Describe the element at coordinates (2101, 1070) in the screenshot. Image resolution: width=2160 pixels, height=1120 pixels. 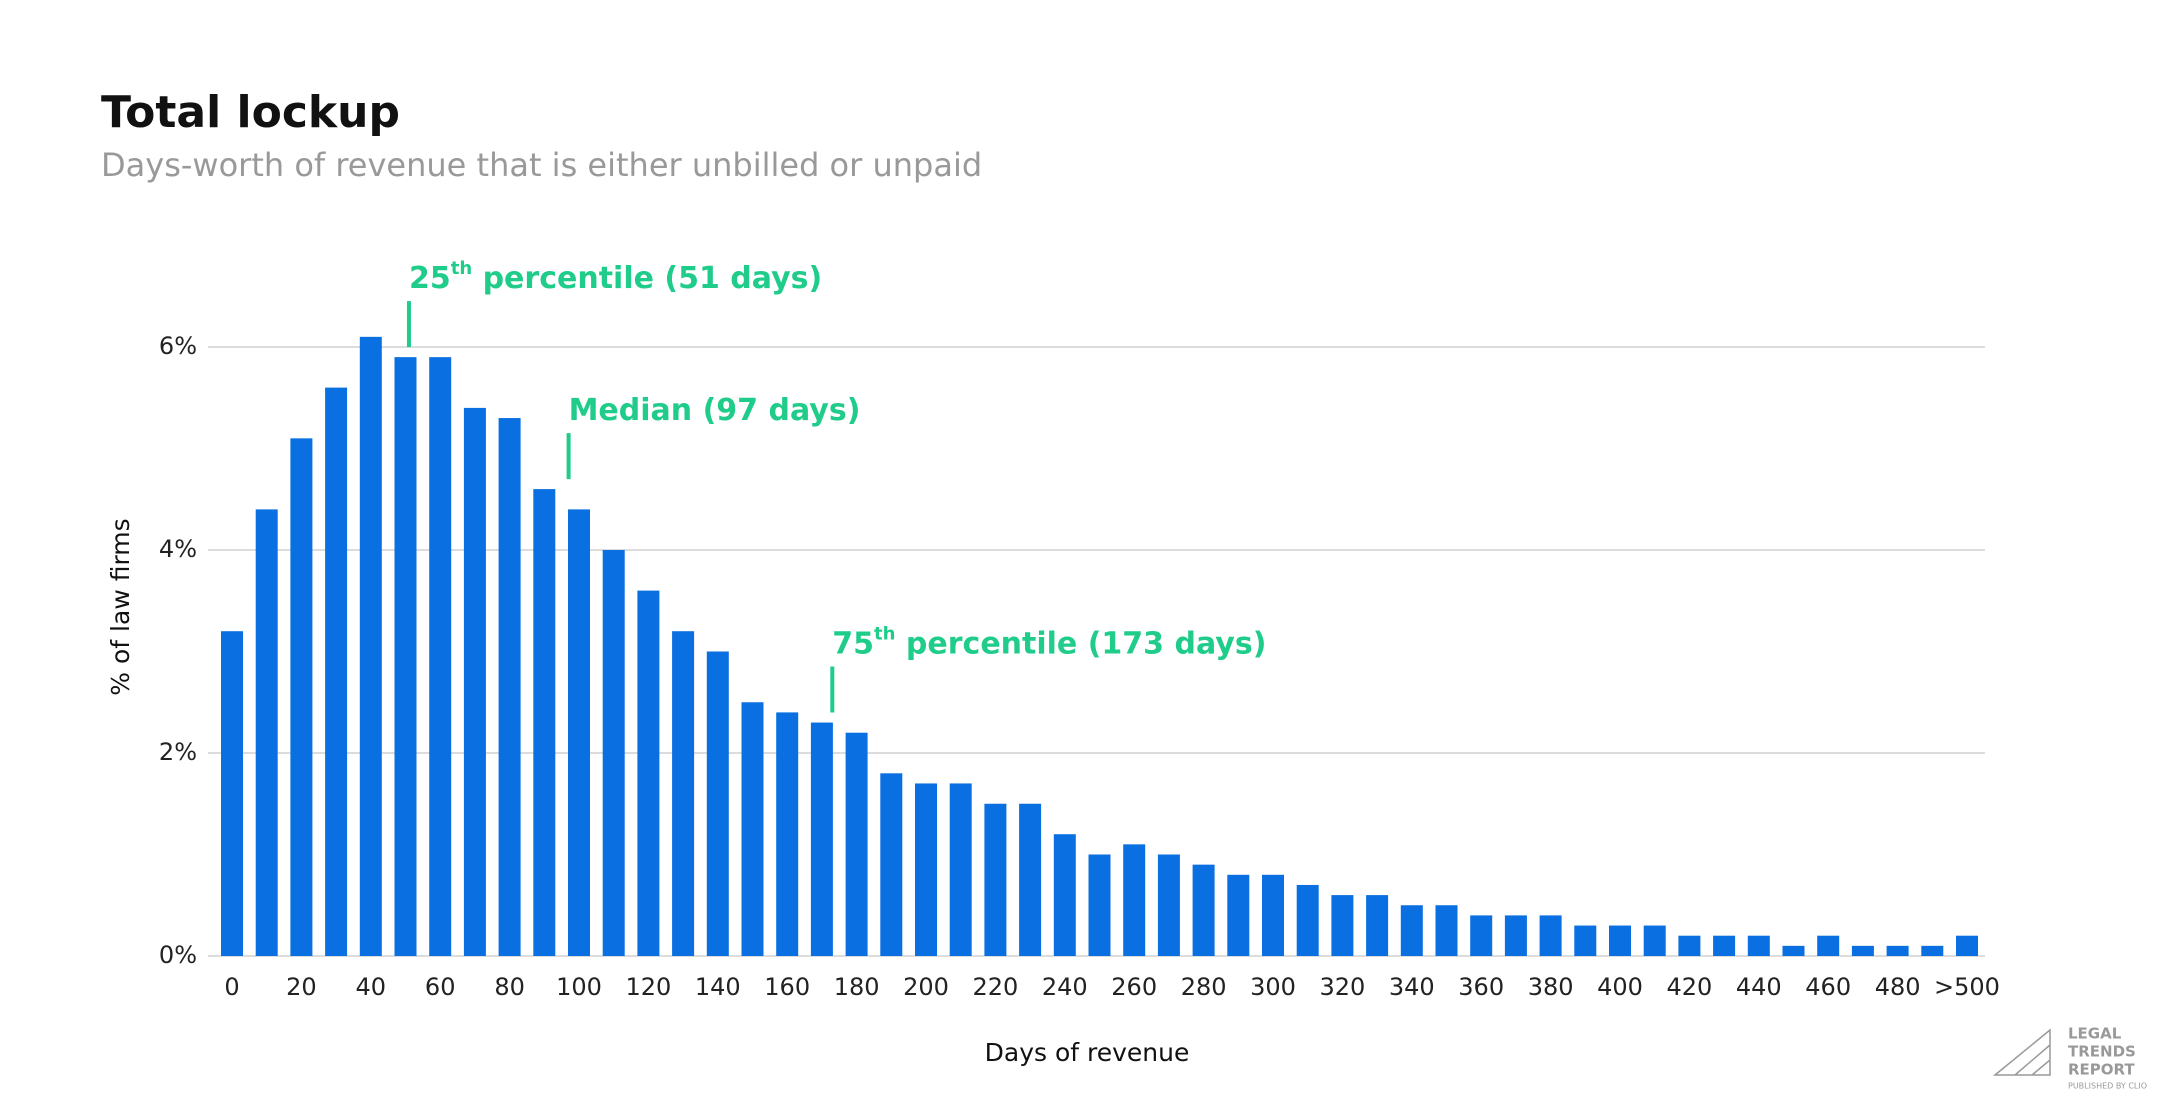
I see `logo-text: REPORT` at that location.